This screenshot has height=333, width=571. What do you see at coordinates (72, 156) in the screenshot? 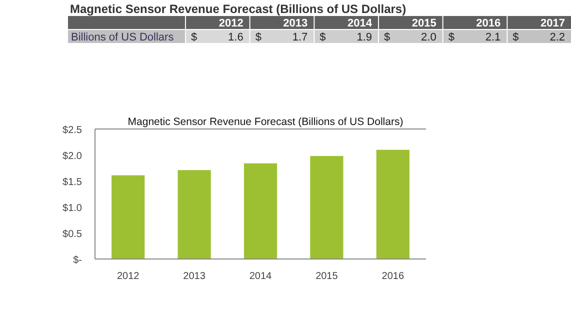
I see `y-tick-label: $2.0` at bounding box center [72, 156].